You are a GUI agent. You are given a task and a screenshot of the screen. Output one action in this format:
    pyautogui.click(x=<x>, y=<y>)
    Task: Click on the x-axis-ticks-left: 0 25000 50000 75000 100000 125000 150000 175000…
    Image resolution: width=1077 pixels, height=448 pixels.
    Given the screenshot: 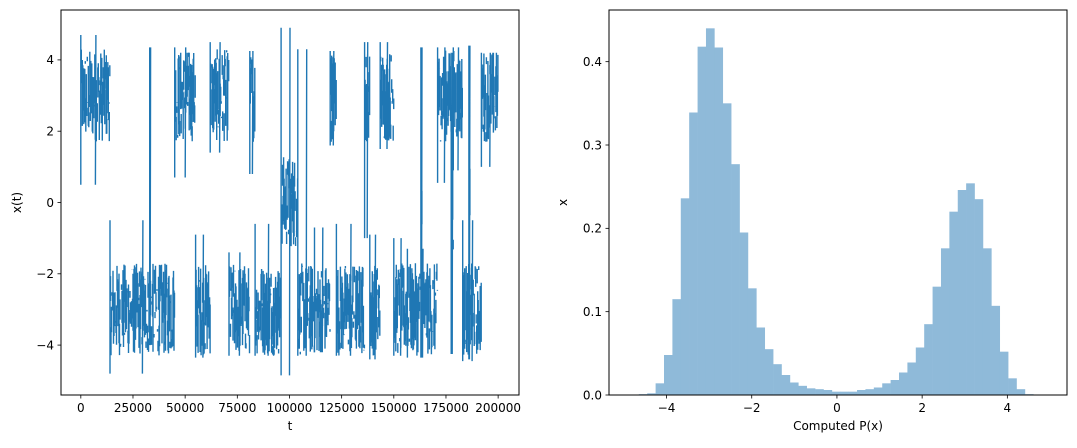 What is the action you would take?
    pyautogui.click(x=299, y=405)
    